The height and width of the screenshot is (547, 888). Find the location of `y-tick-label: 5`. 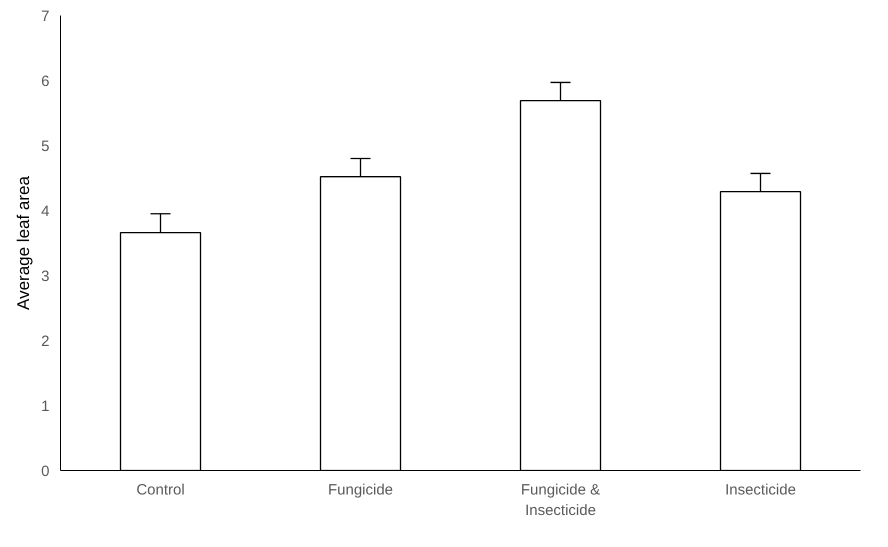

y-tick-label: 5 is located at coordinates (45, 146).